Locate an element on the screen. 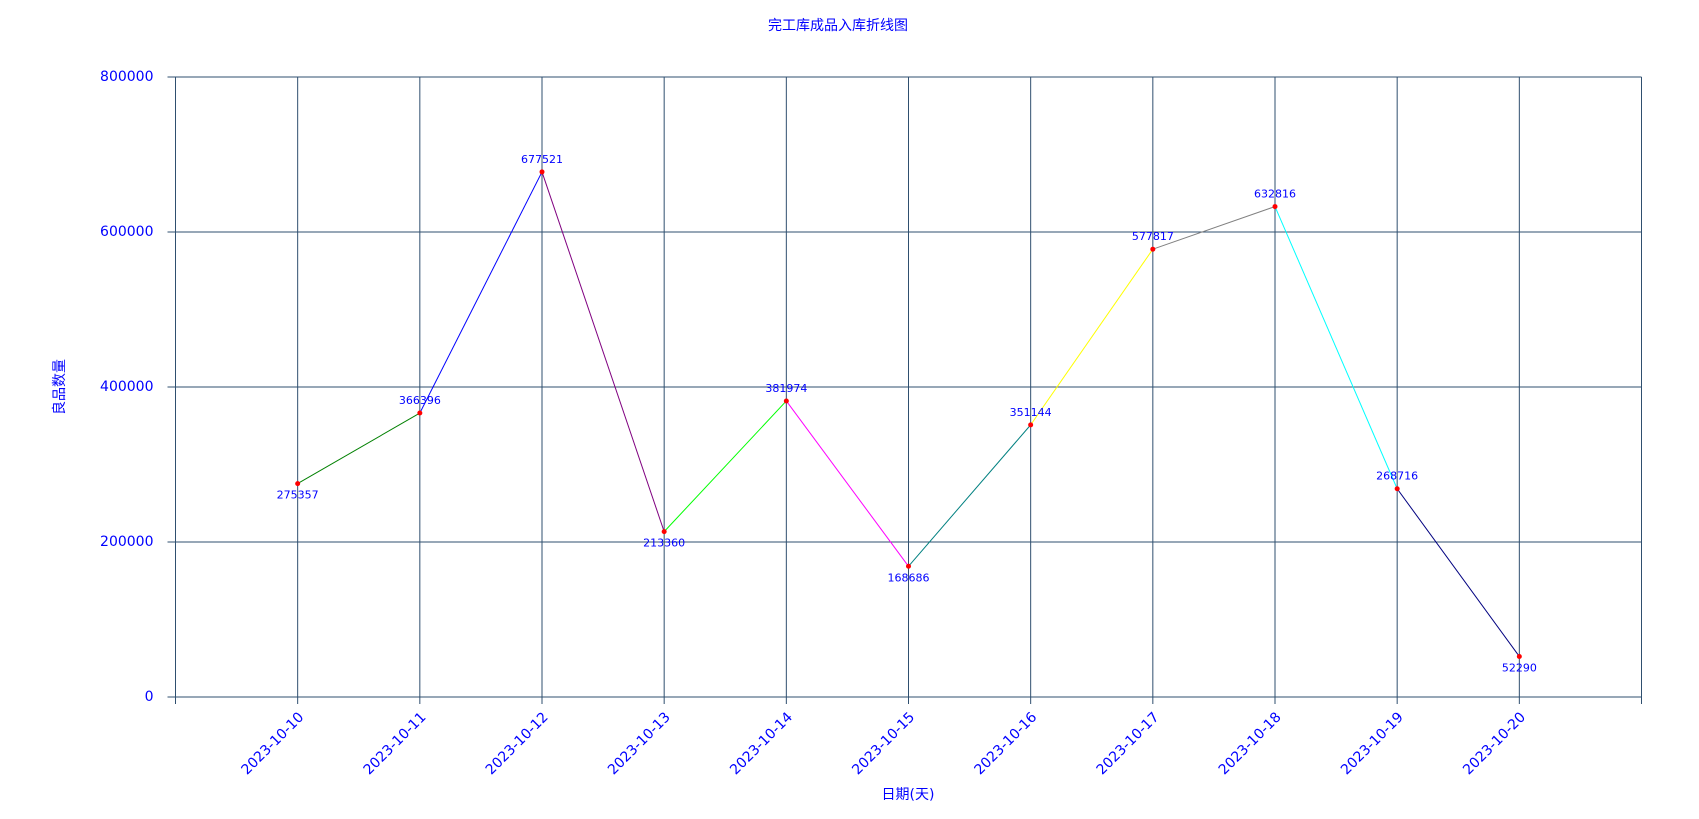  data-label: 351144 is located at coordinates (1031, 412).